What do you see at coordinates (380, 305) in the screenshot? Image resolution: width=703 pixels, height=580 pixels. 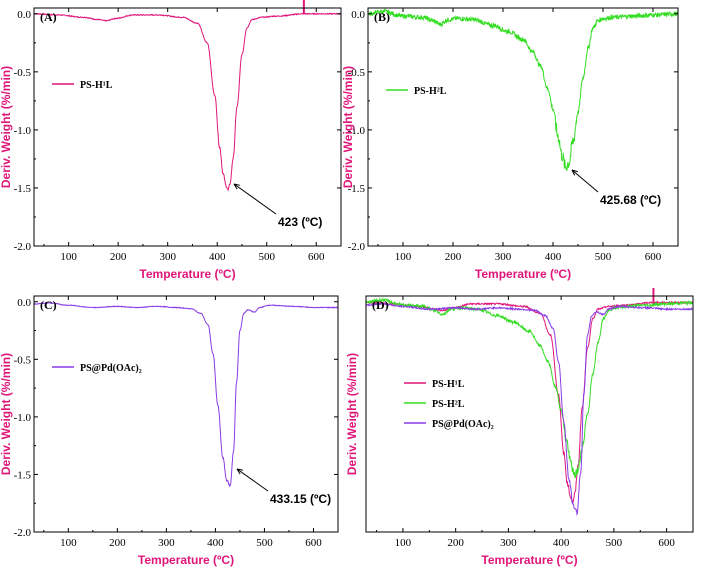 I see `panel-letter: (D)` at bounding box center [380, 305].